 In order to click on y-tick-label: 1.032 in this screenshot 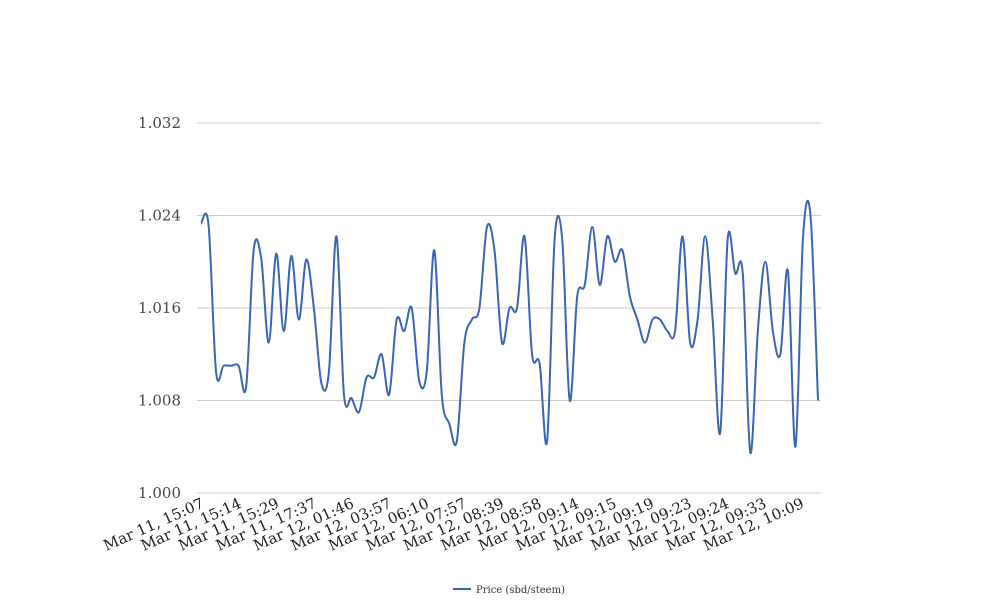, I will do `click(159, 123)`.